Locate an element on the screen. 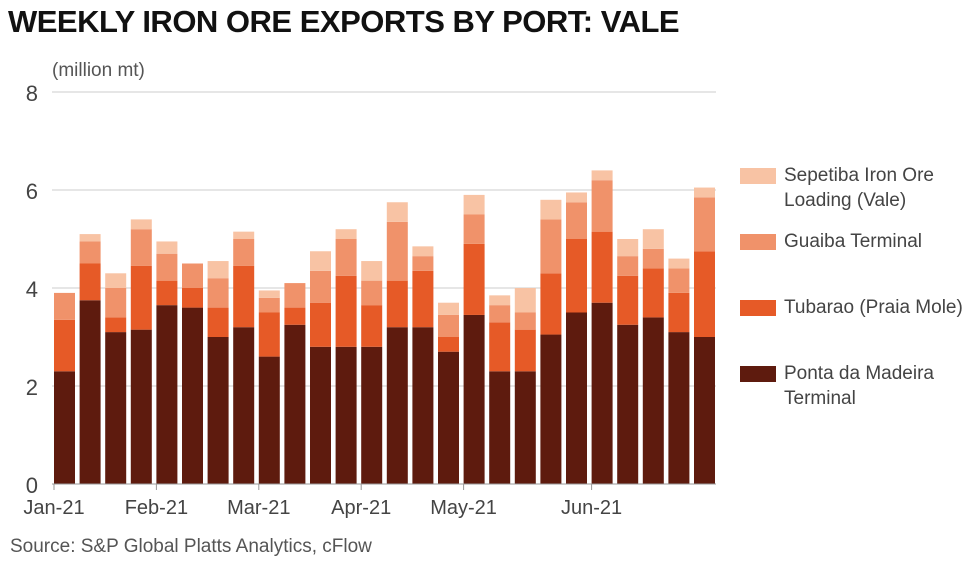 This screenshot has height=566, width=976. legend-label-ponta-da-madeira: Ponta da Madeira Terminal is located at coordinates (859, 386).